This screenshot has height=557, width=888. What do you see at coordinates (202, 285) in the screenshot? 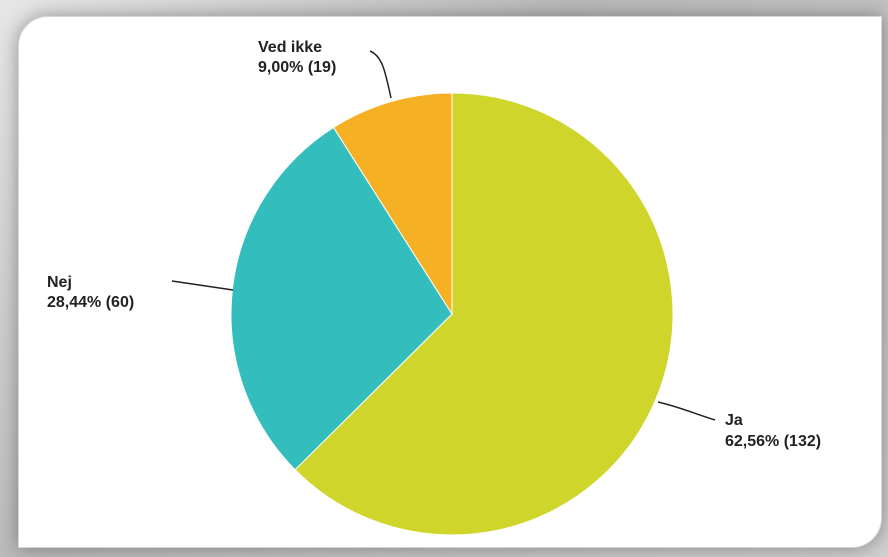
I see `leader-line-nej` at bounding box center [202, 285].